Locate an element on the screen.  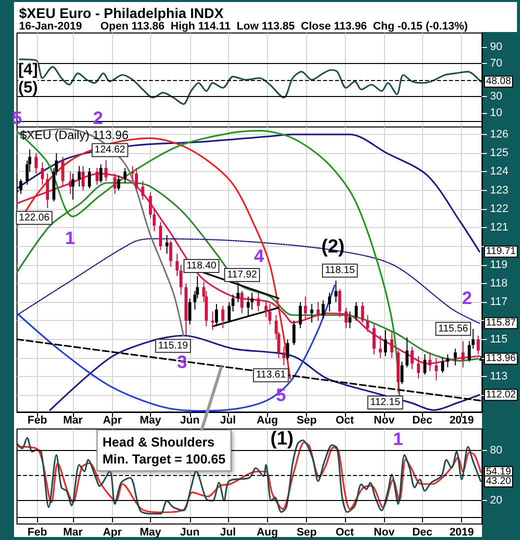
y-tick-label: 113 is located at coordinates (499, 376).